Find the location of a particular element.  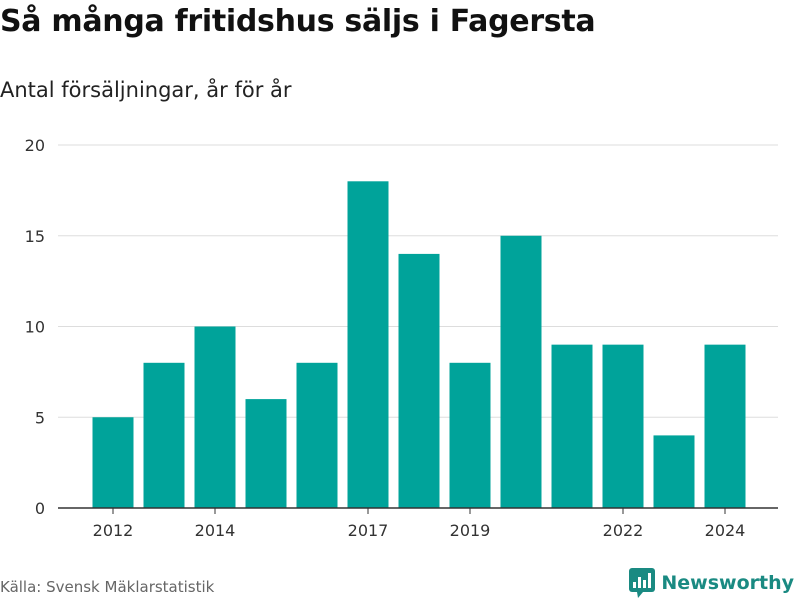

bar-2019 is located at coordinates (470, 435).